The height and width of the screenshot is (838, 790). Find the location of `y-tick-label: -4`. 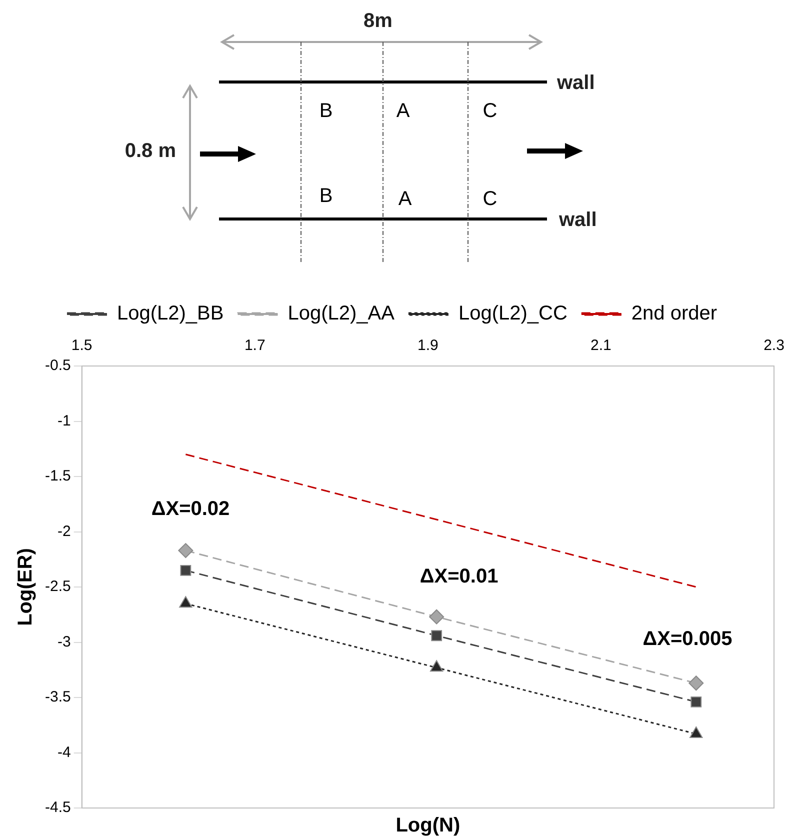

y-tick-label: -4 is located at coordinates (64, 752).